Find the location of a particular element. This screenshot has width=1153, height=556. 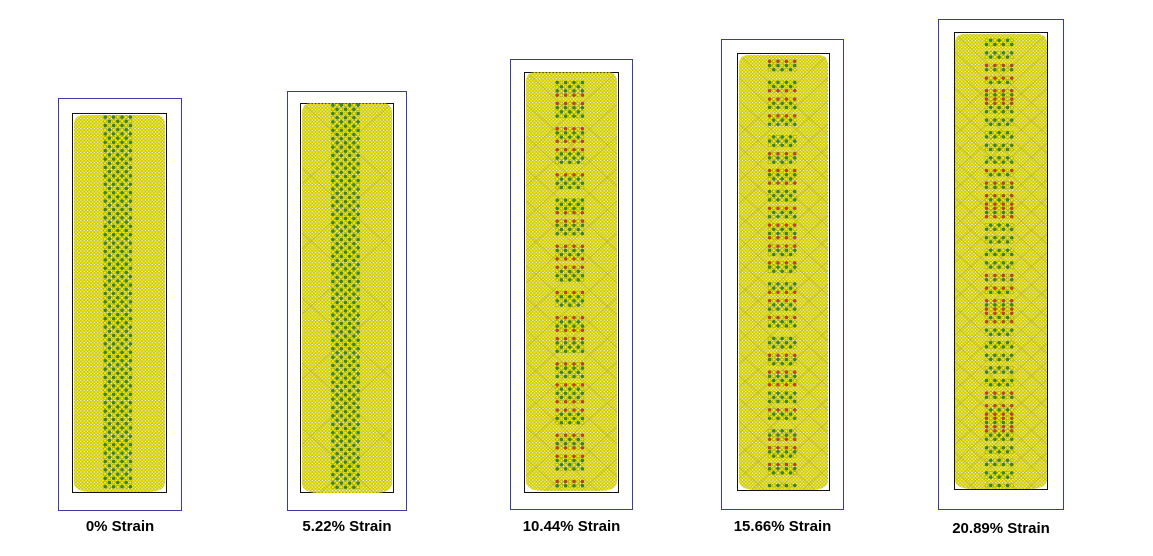

slip-trace is located at coordinates (783, 478).